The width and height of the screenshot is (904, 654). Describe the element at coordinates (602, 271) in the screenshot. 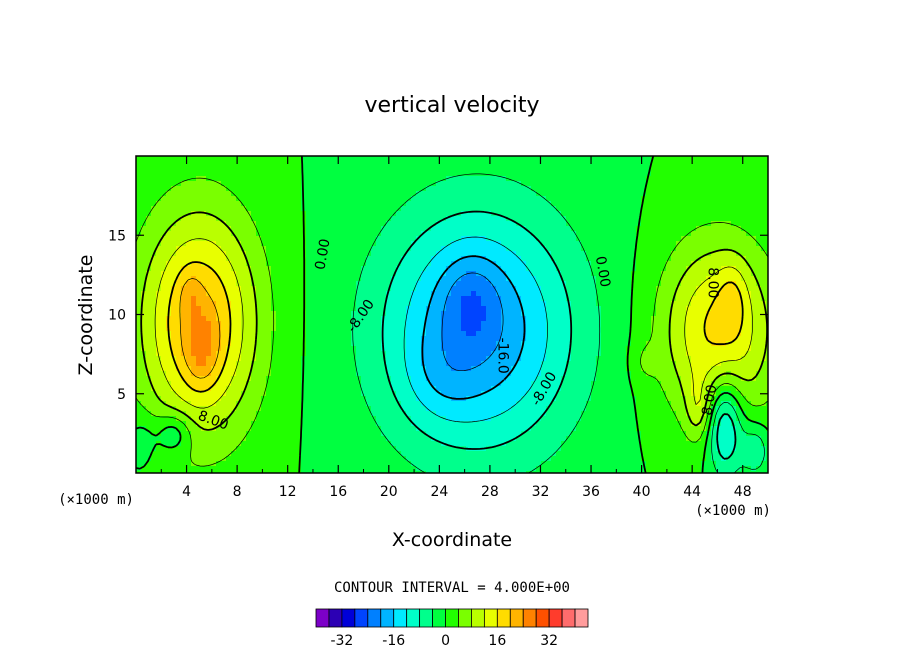

I see `contour-label: 0.00` at that location.